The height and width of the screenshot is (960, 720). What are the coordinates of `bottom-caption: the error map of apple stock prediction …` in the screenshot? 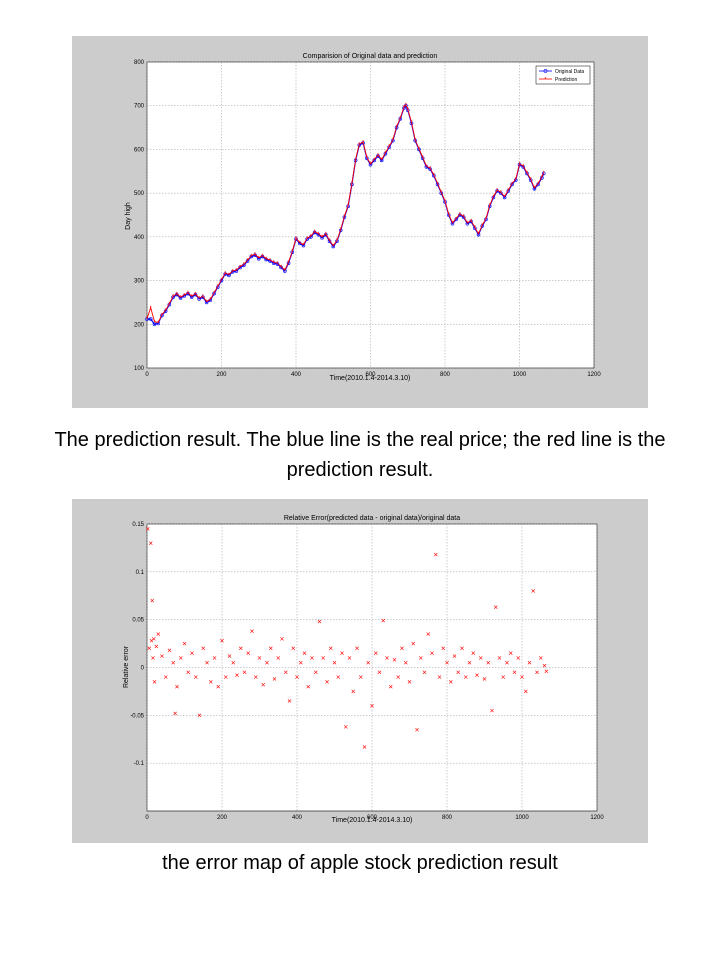 It's located at (360, 863).